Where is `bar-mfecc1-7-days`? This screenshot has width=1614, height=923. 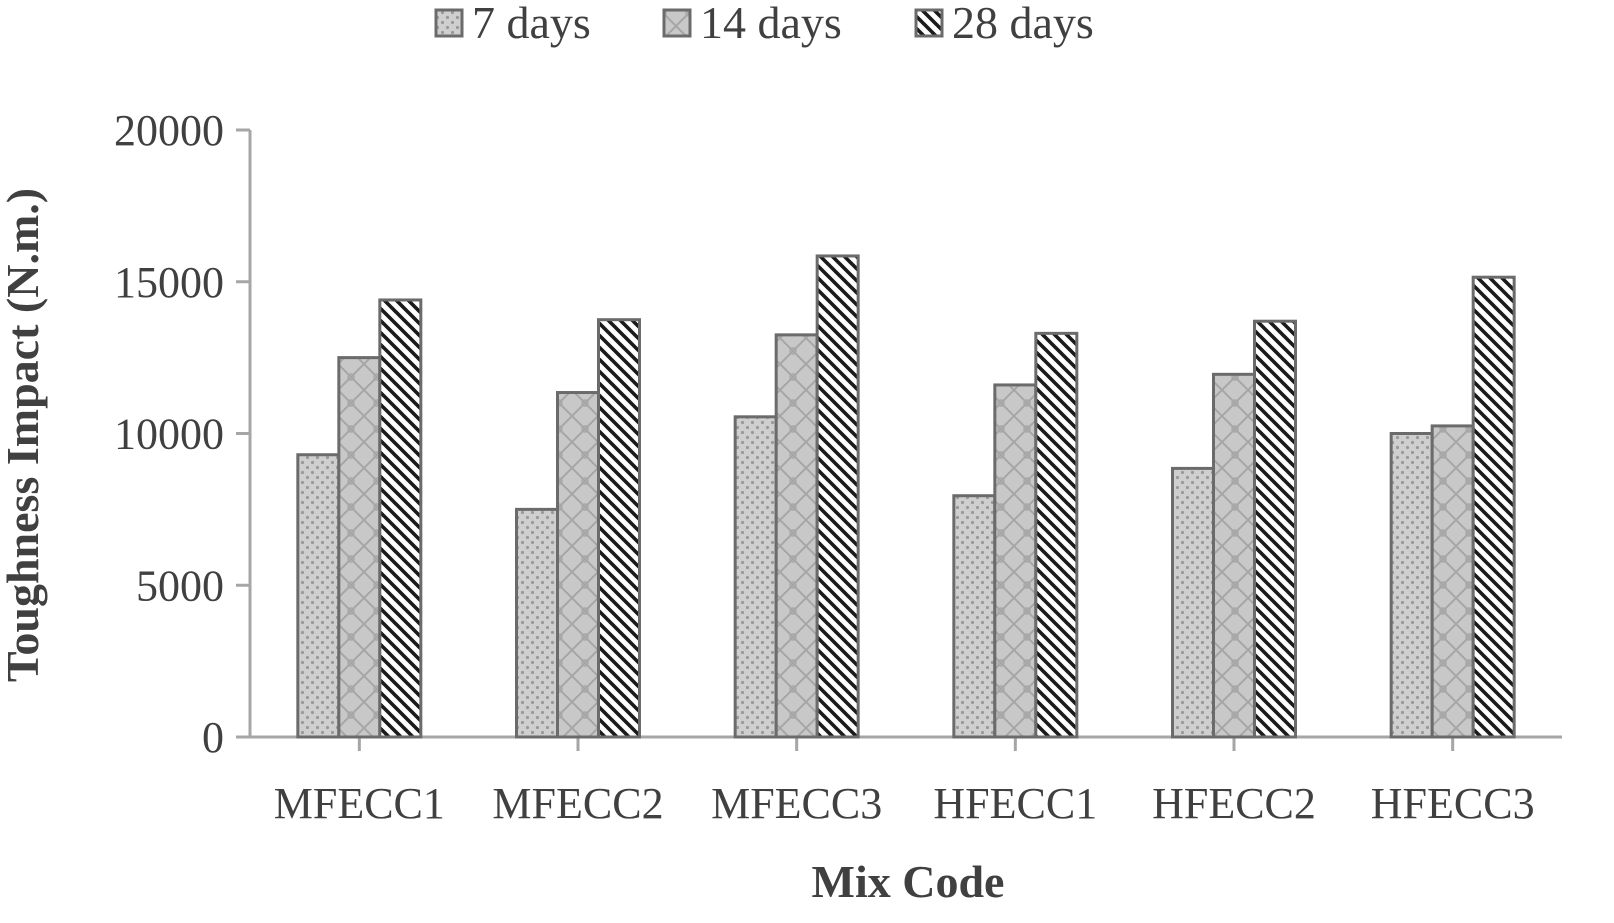
bar-mfecc1-7-days is located at coordinates (318, 596).